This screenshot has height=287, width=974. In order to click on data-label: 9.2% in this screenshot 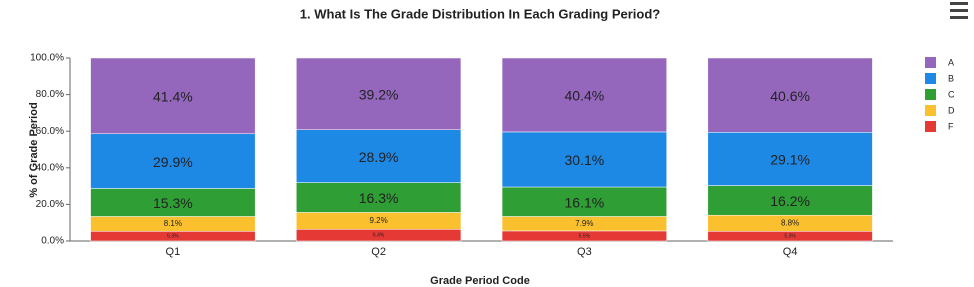, I will do `click(379, 220)`.